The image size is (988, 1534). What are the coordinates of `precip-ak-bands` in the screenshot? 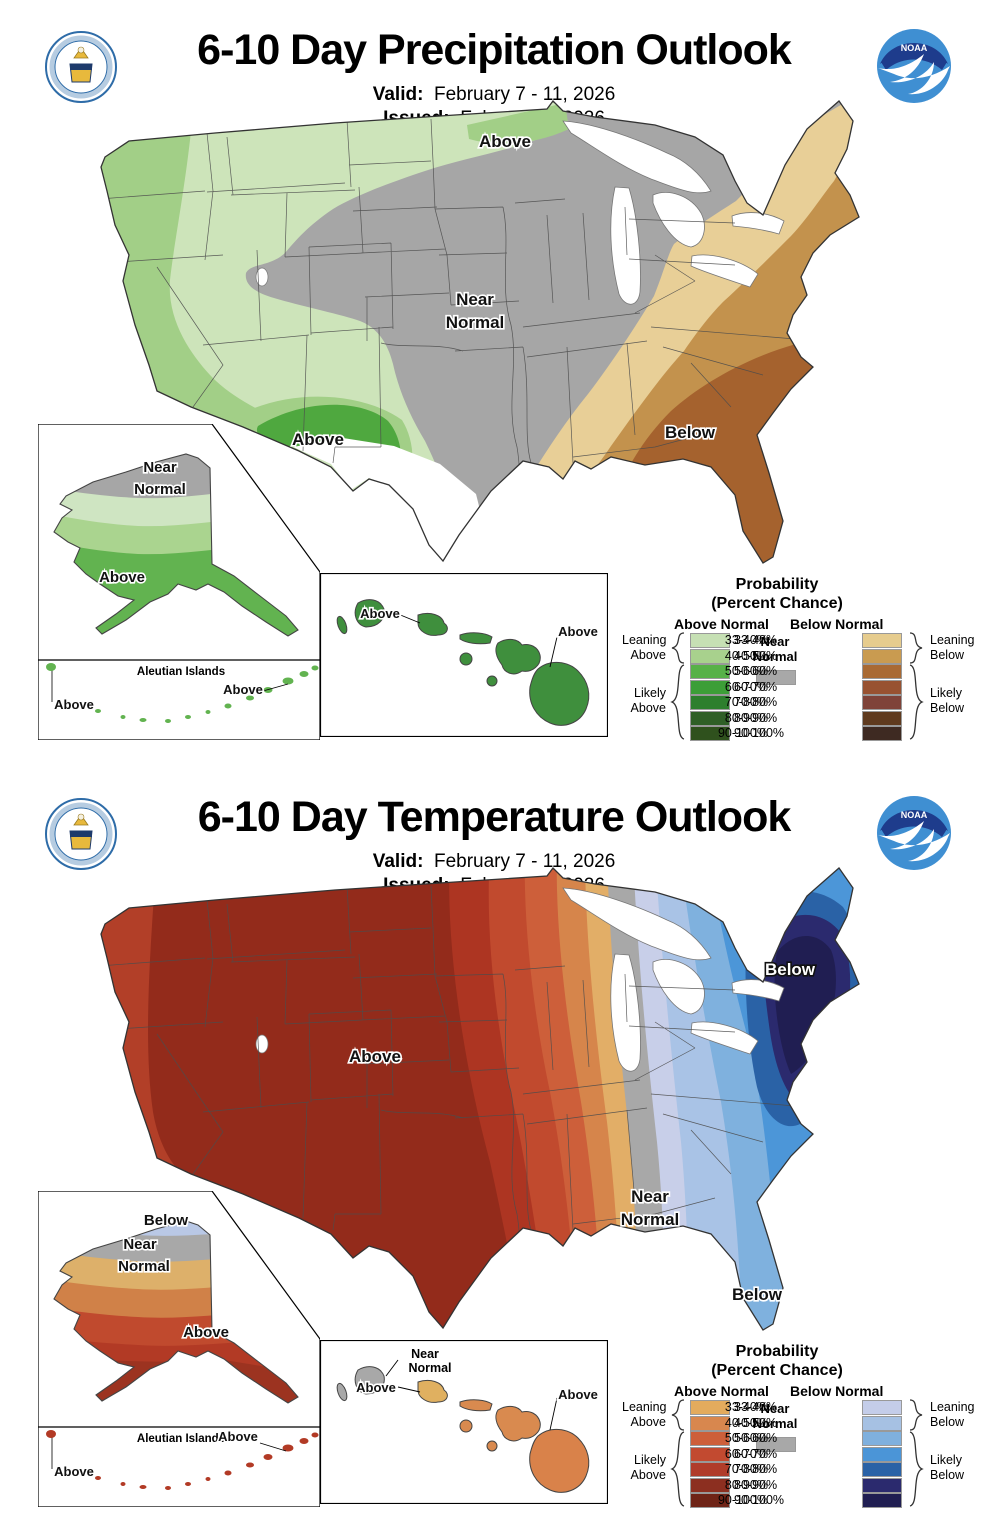 It's located at (176, 545).